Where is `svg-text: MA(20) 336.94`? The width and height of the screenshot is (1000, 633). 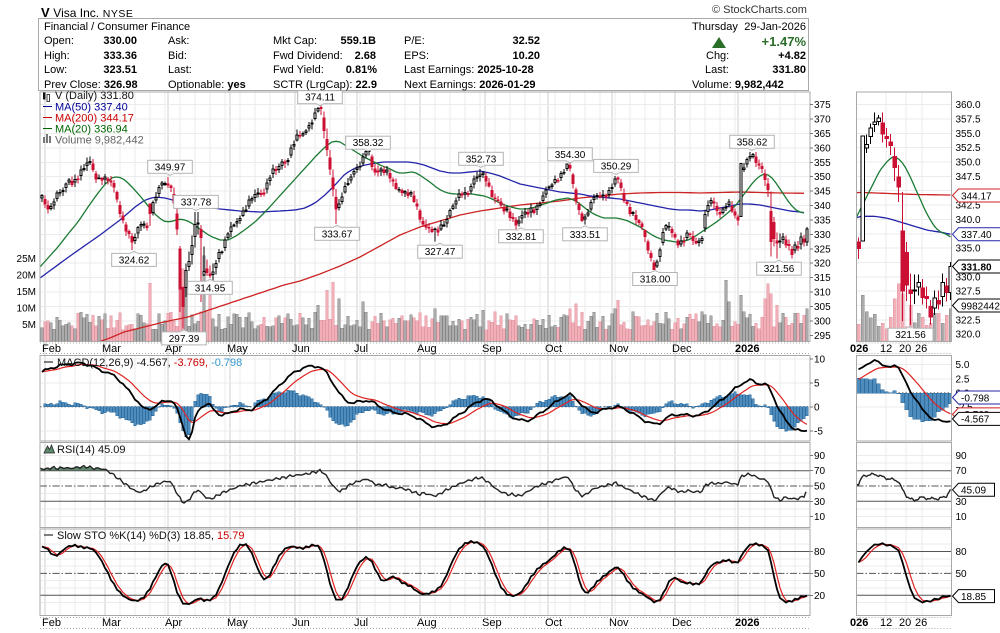
svg-text: MA(20) 336.94 is located at coordinates (91, 130).